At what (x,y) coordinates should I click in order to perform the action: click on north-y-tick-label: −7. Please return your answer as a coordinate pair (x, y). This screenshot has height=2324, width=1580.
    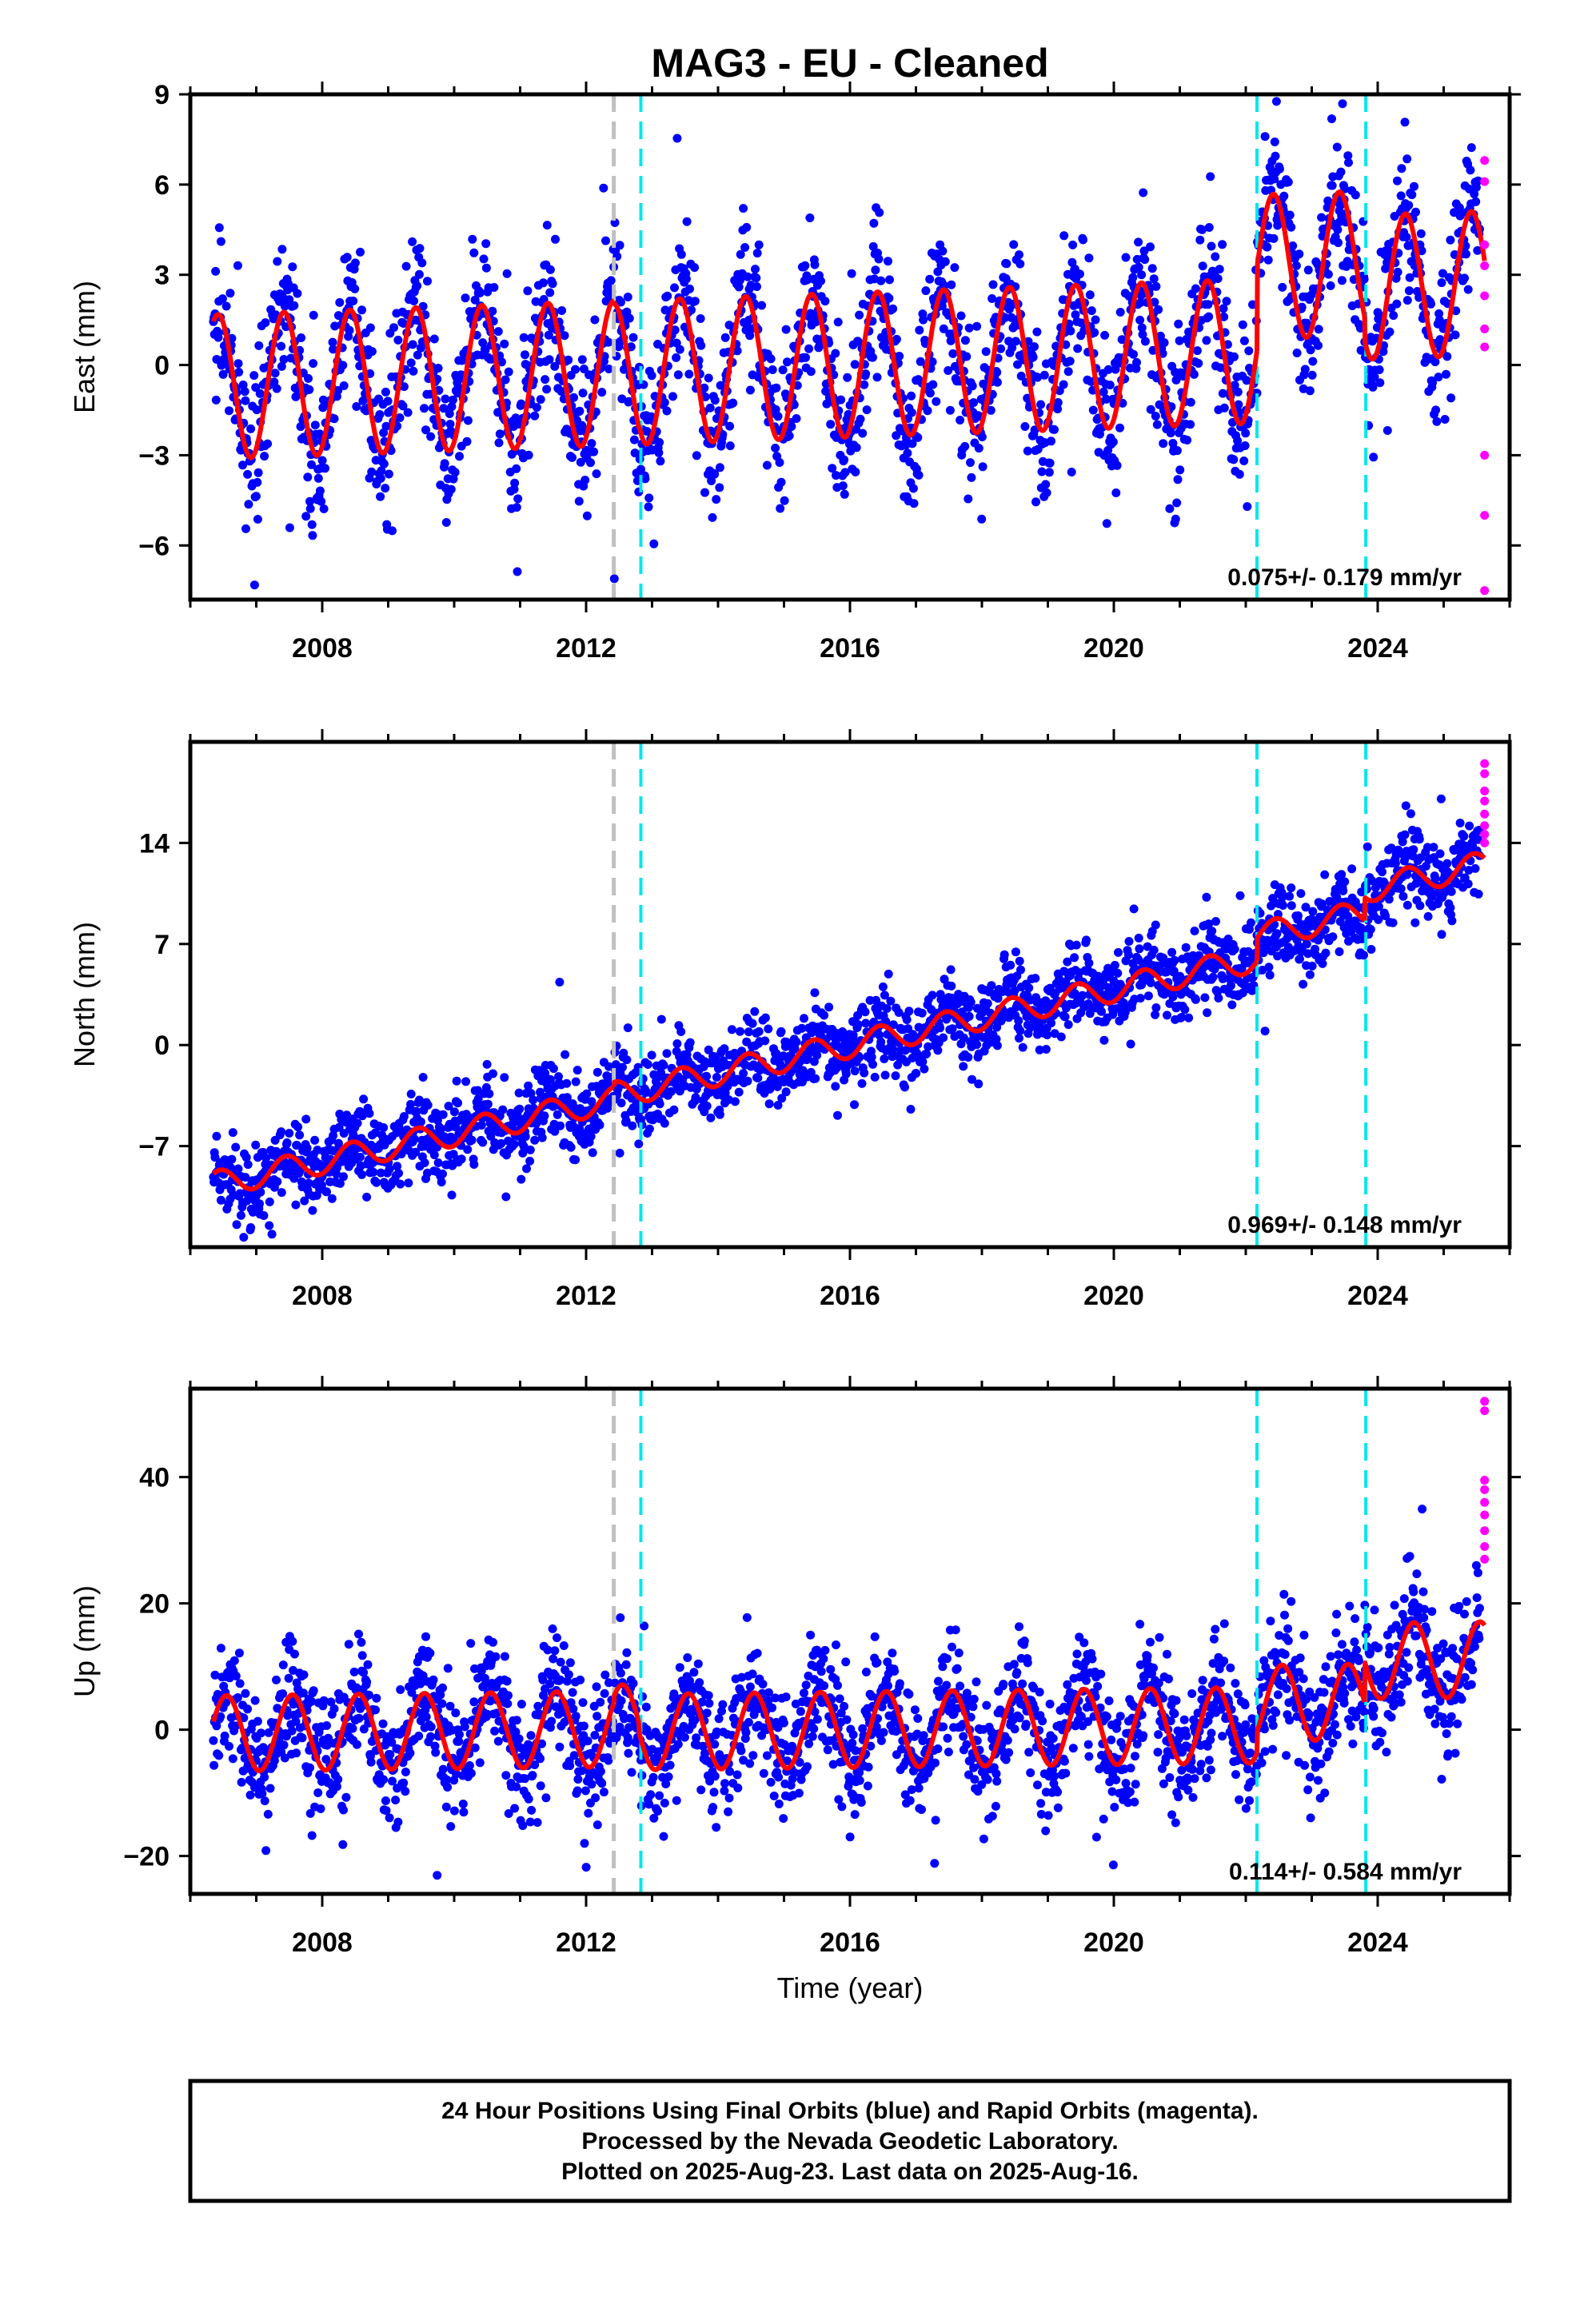
    Looking at the image, I should click on (154, 1147).